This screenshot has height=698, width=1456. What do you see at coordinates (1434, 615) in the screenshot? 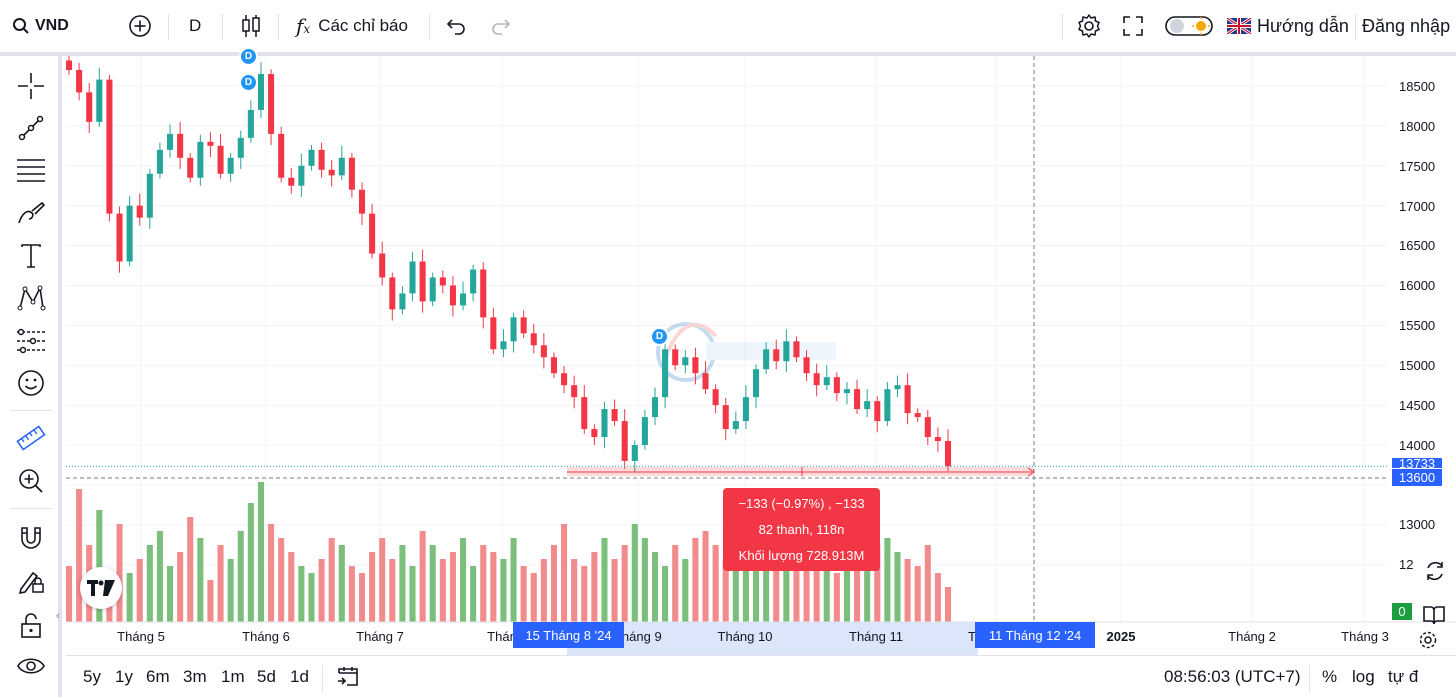
I see `book-button` at bounding box center [1434, 615].